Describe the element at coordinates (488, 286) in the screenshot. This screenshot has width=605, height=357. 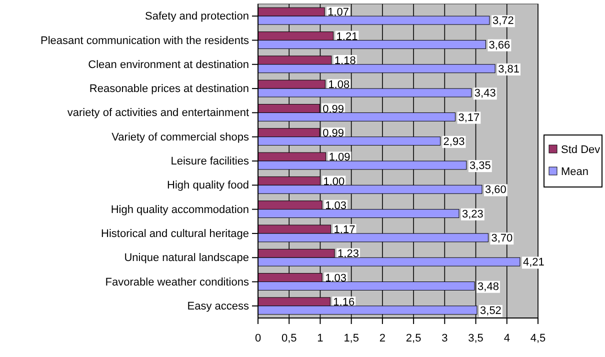
I see `data-label: 3,48` at that location.